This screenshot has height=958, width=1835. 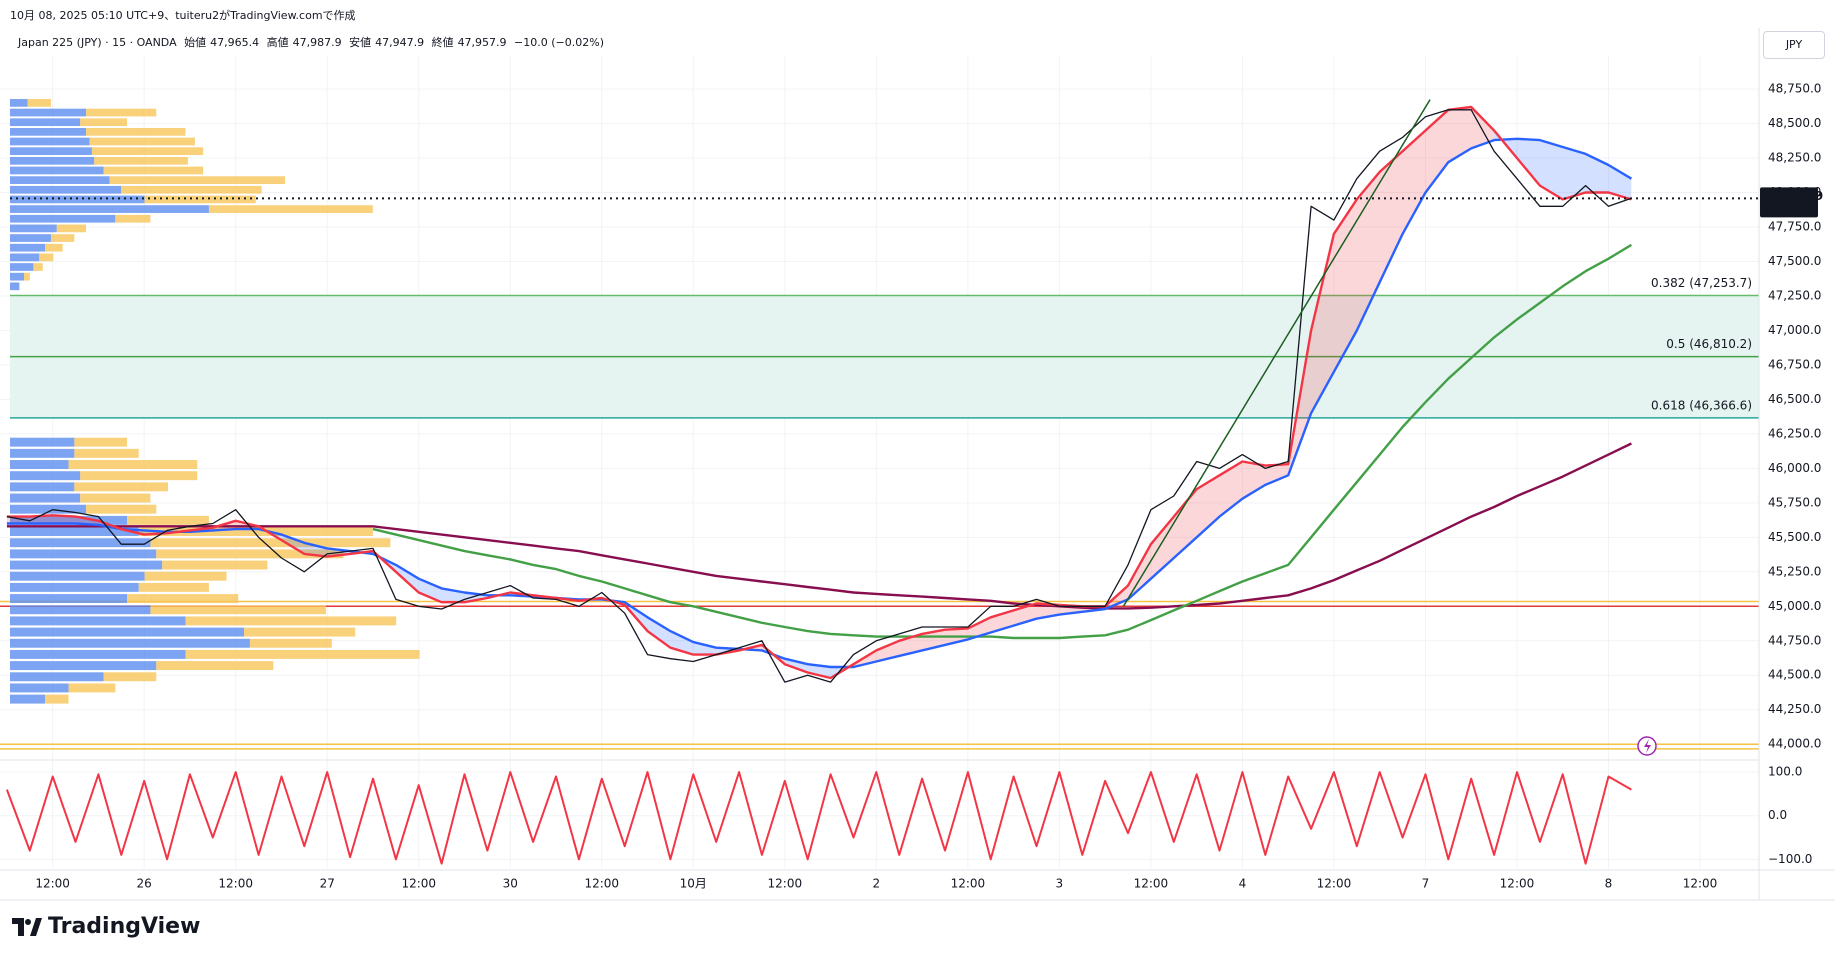 What do you see at coordinates (1794, 227) in the screenshot?
I see `y-tick-label: 47,750.0` at bounding box center [1794, 227].